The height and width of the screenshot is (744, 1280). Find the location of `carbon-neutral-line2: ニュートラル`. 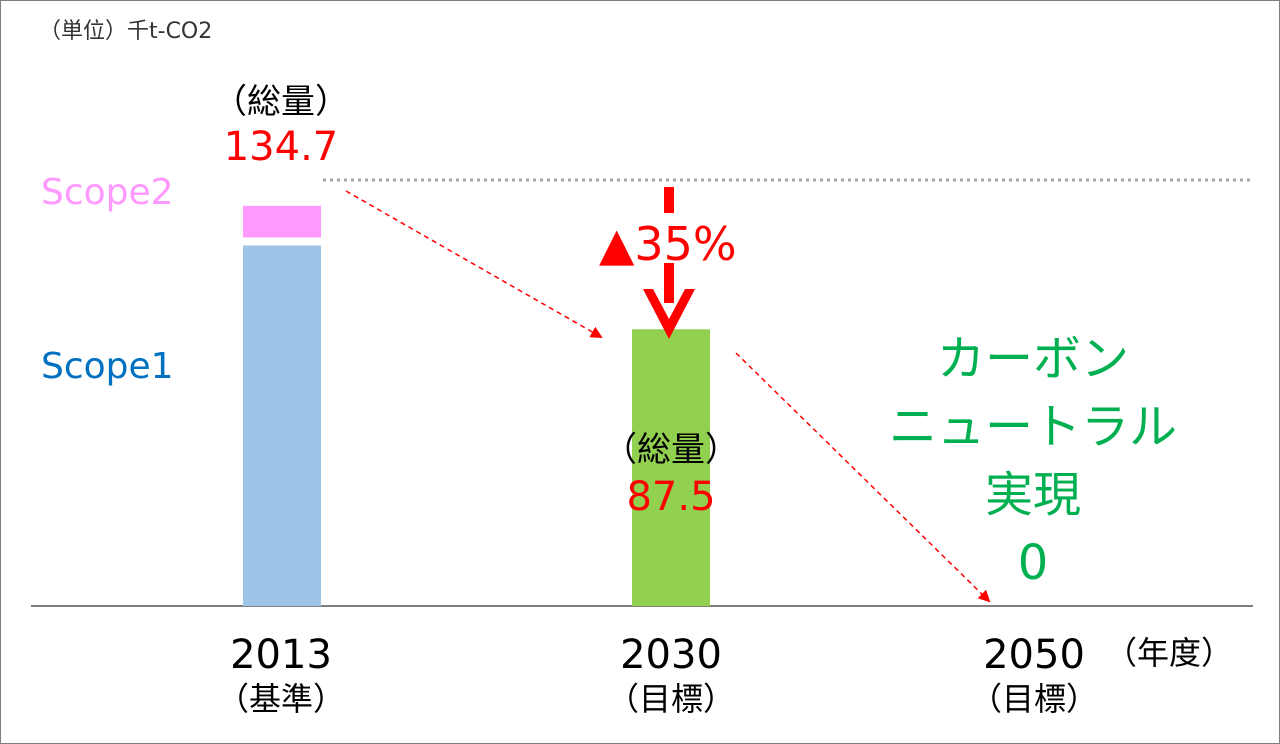

carbon-neutral-line2: ニュートラル is located at coordinates (1032, 427).